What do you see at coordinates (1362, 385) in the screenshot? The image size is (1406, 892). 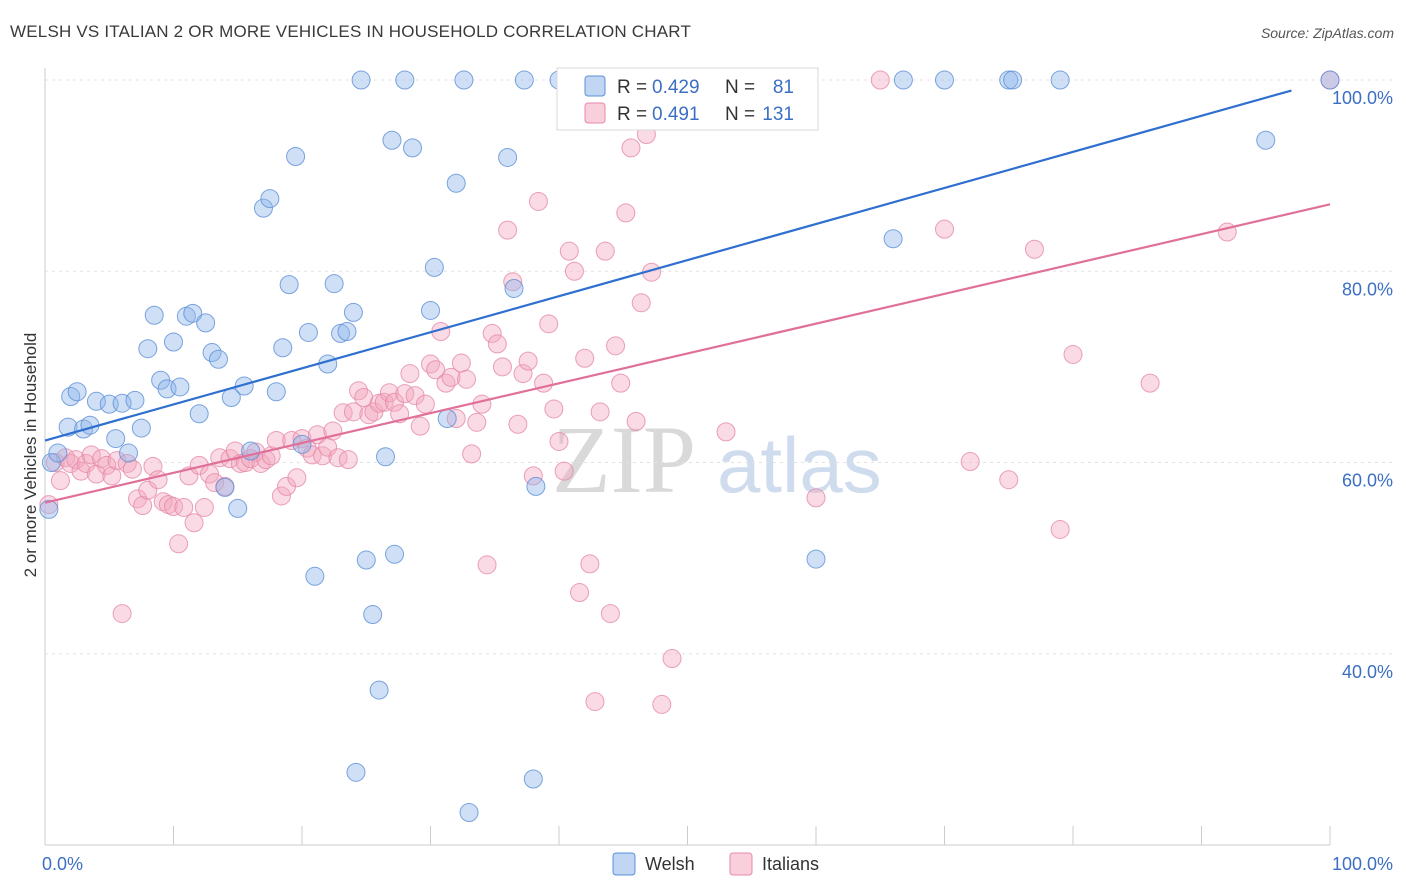 I see `y-tick-labels: 40.0% 60.0% 80.0% 100.0%` at bounding box center [1362, 385].